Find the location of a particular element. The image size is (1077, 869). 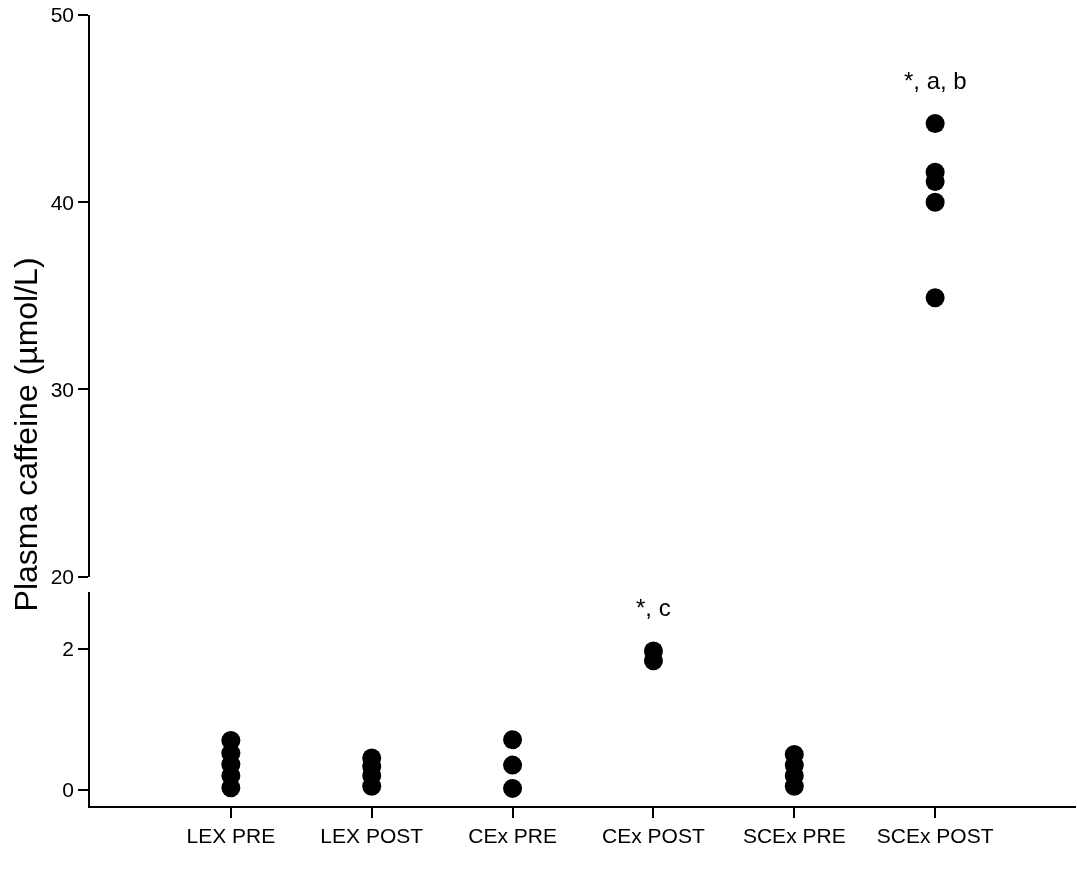

y-tick-label: 50 is located at coordinates (62, 15).